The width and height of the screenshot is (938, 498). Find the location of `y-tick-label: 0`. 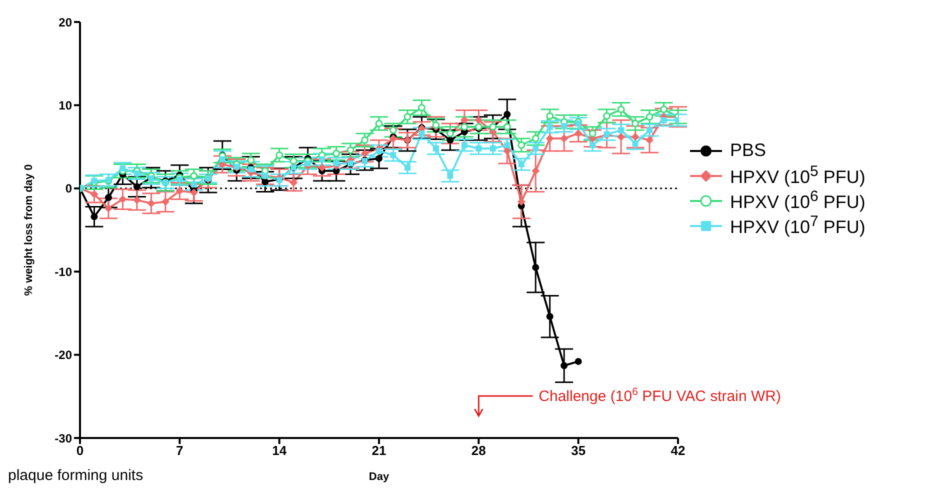

y-tick-label: 0 is located at coordinates (68, 189).